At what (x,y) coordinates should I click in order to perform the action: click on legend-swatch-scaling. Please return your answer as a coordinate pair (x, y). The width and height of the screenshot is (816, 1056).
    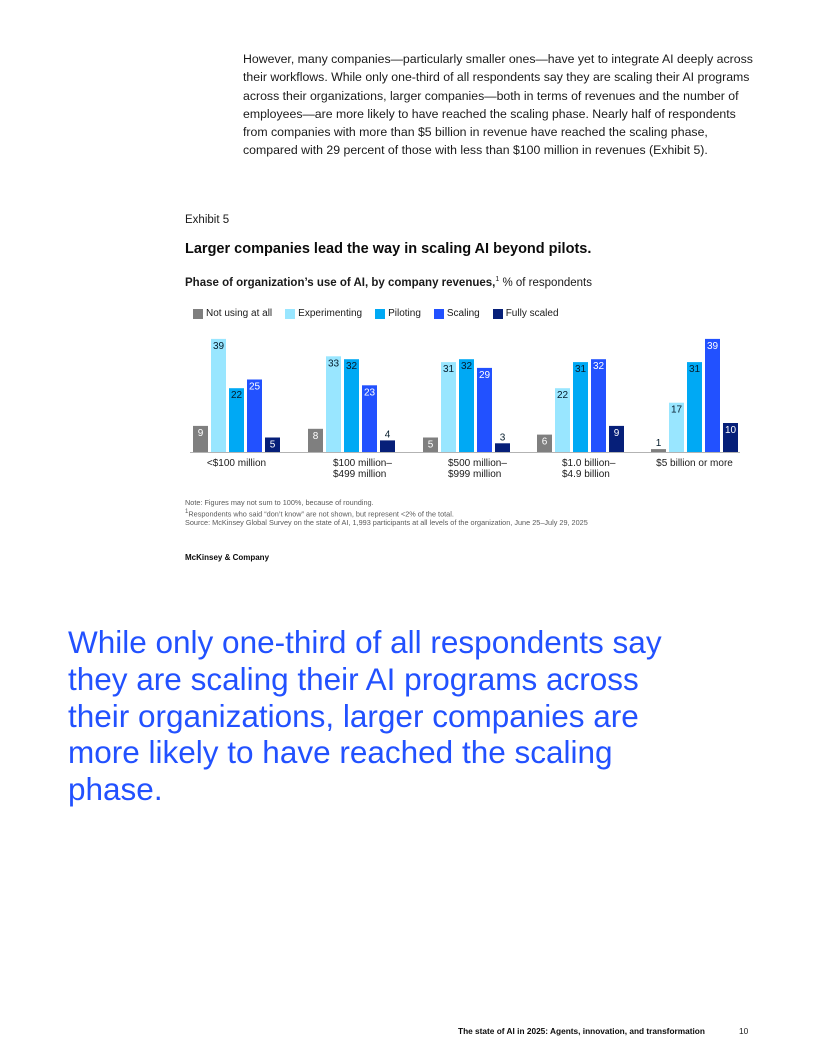
    Looking at the image, I should click on (438, 313).